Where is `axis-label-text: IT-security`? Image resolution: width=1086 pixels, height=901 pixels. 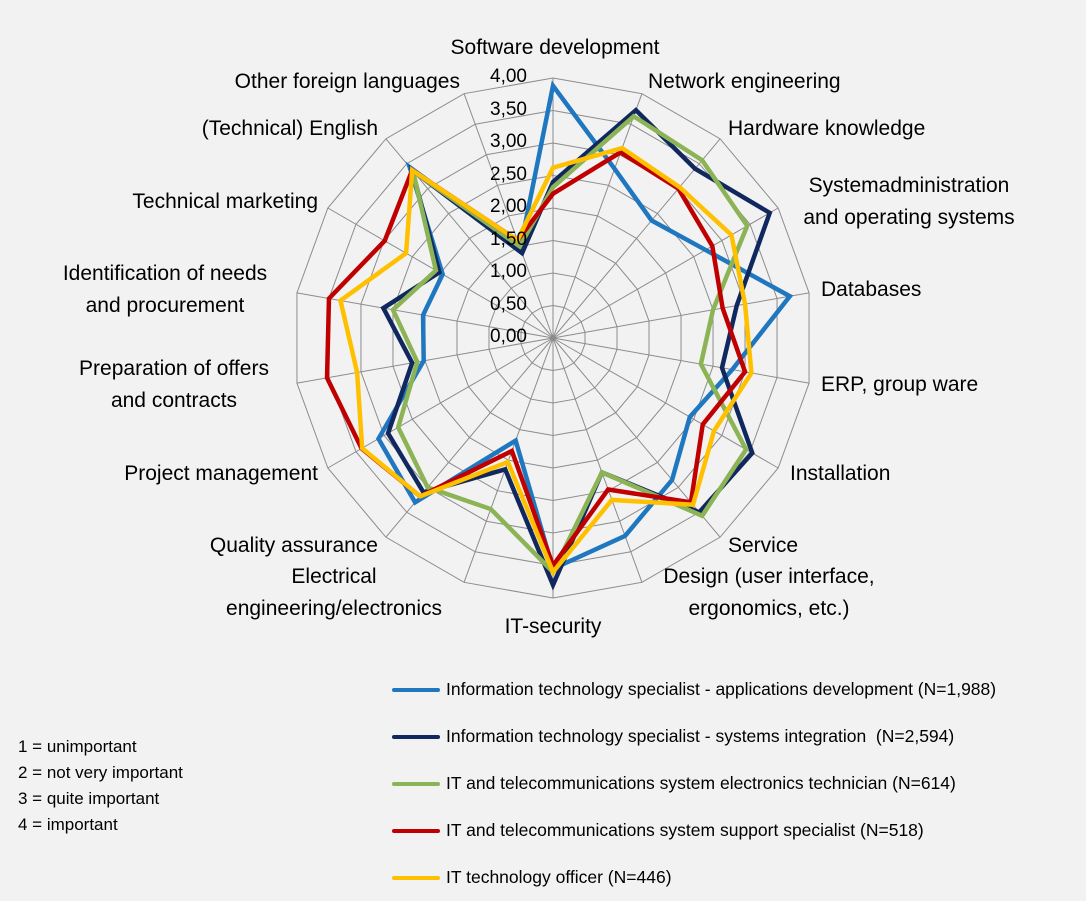 axis-label-text: IT-security is located at coordinates (553, 626).